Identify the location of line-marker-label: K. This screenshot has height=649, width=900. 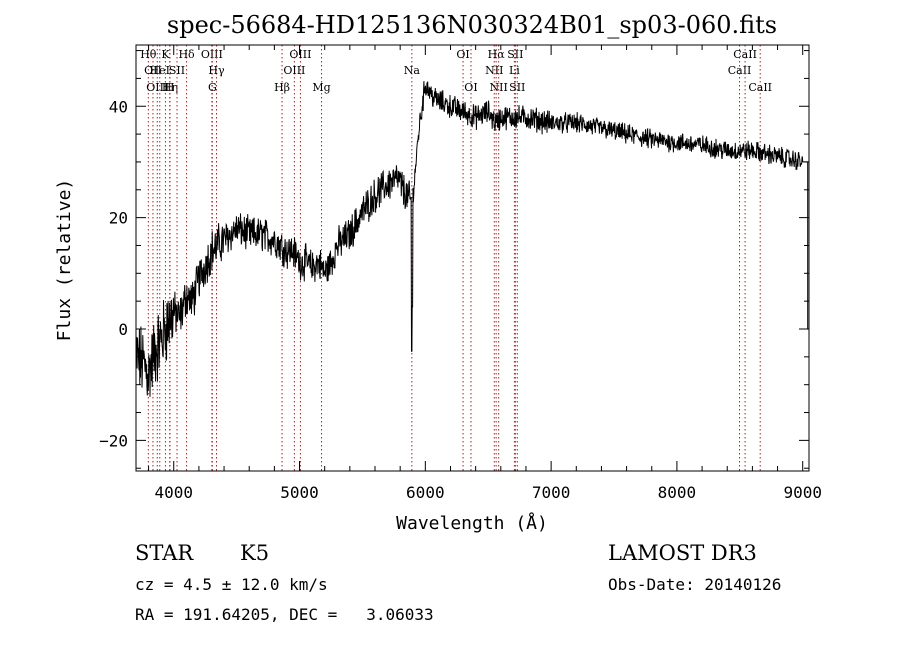
(165, 54).